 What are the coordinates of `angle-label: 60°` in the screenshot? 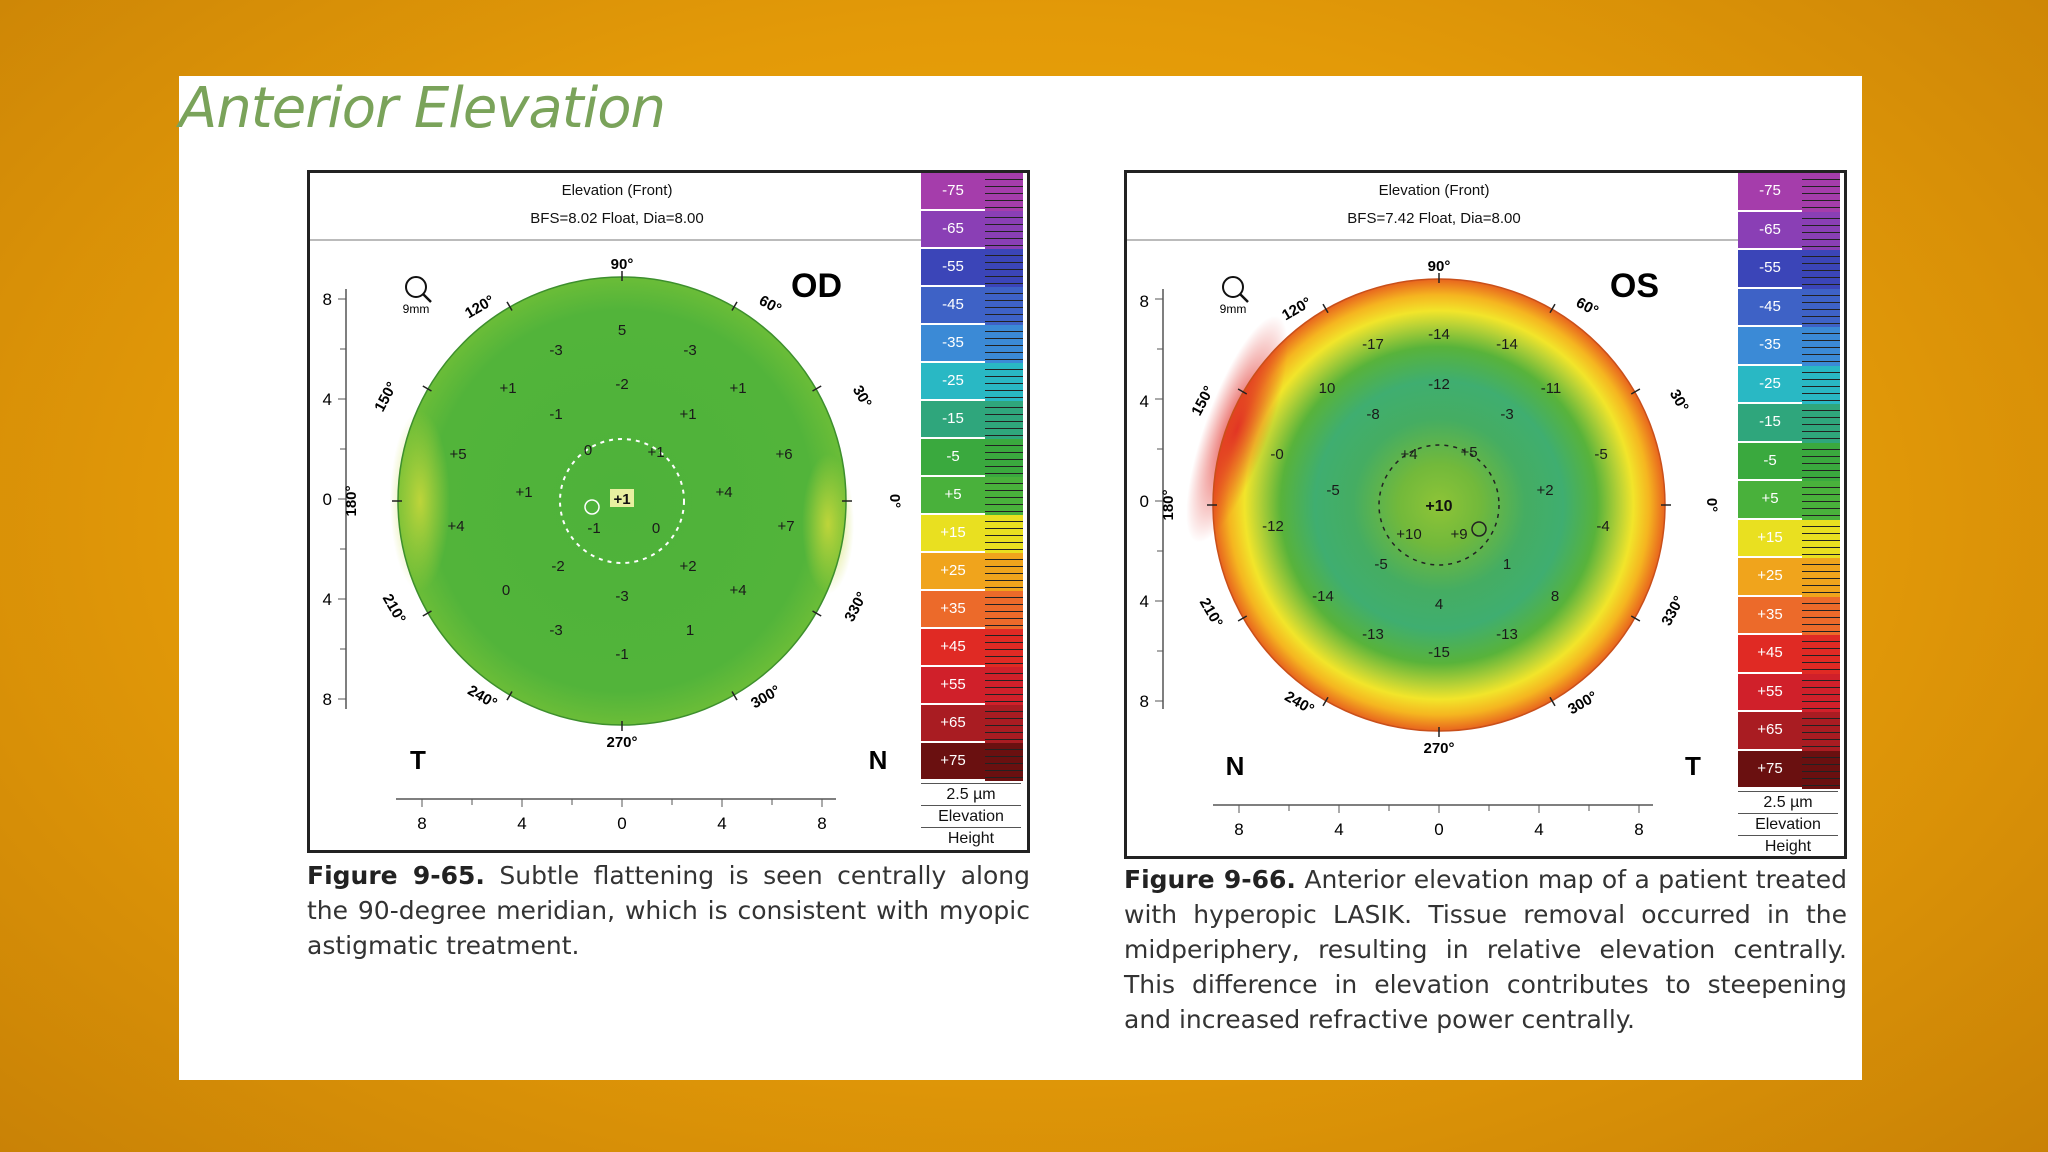 It's located at (1587, 307).